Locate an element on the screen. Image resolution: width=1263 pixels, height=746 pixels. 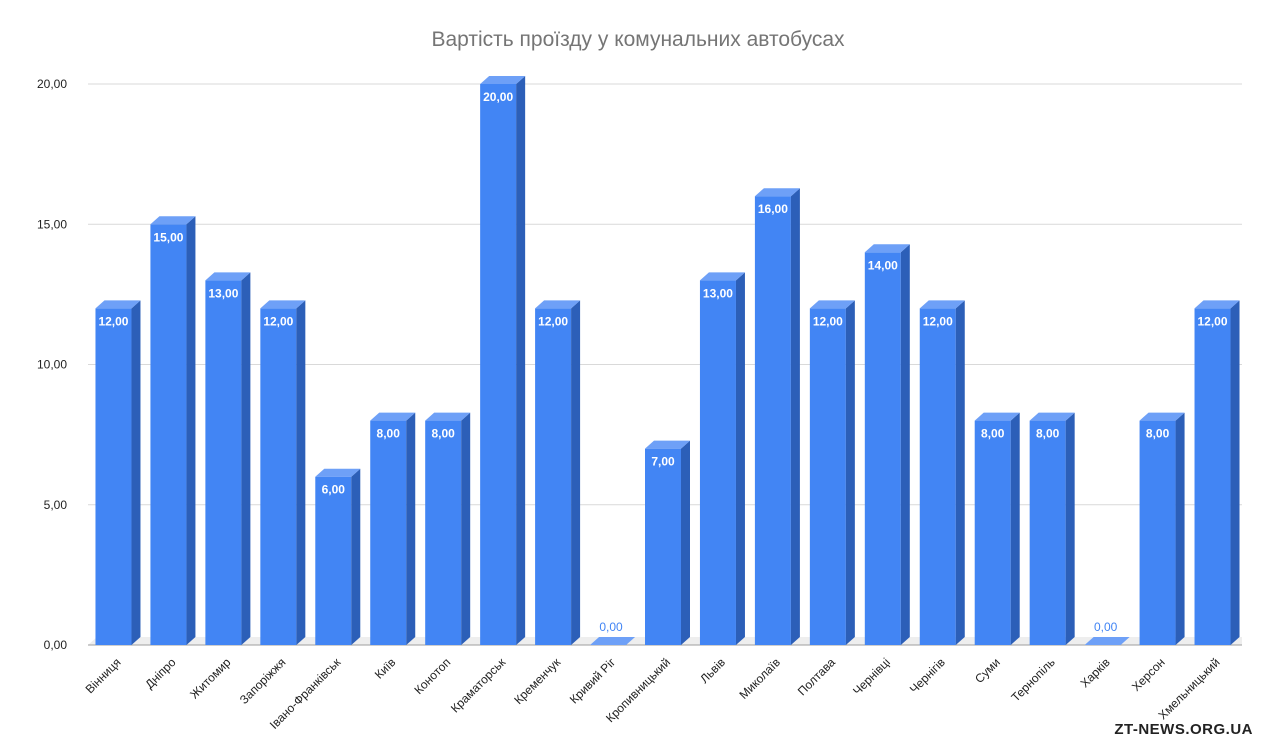
x-tick-label: Запоріжжя is located at coordinates (263, 681).